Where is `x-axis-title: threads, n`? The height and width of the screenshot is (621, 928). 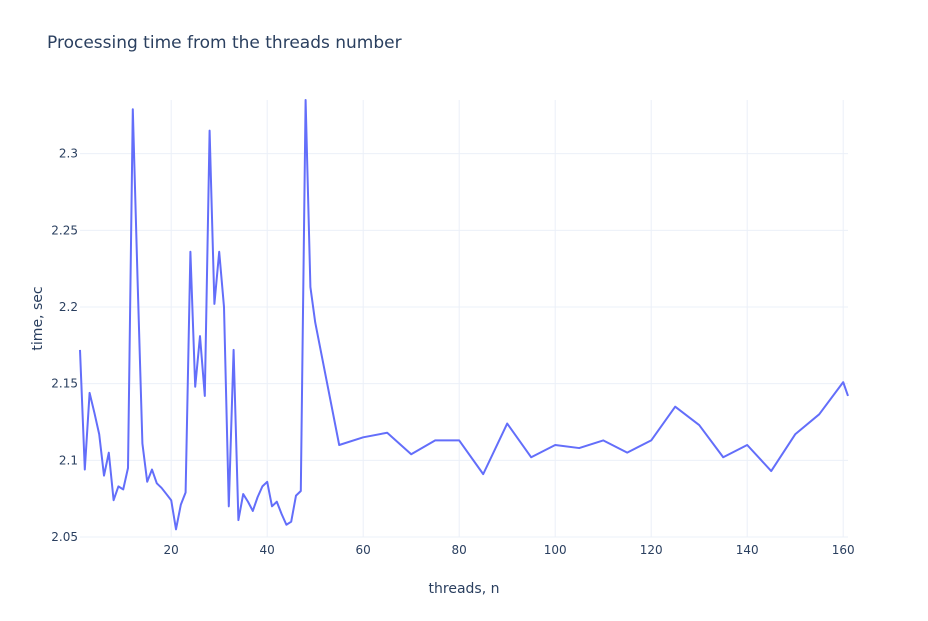 x-axis-title: threads, n is located at coordinates (464, 589).